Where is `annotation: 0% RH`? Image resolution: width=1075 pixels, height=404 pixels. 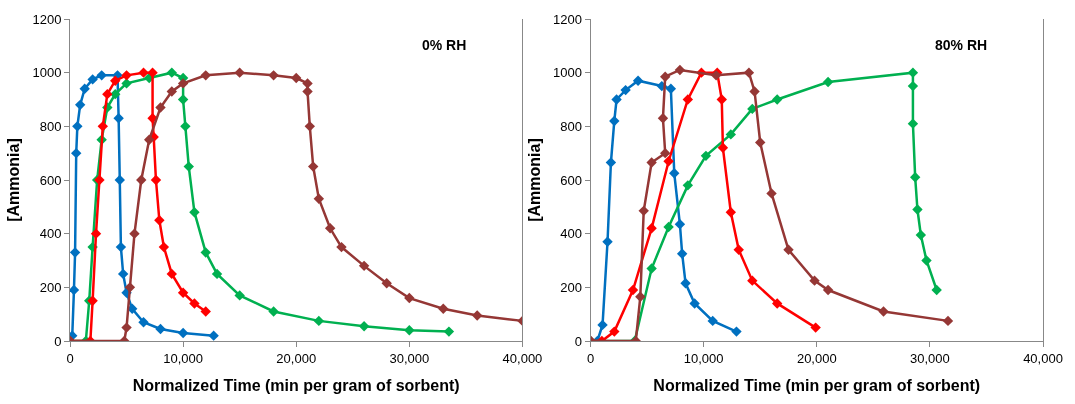
annotation: 0% RH is located at coordinates (444, 45).